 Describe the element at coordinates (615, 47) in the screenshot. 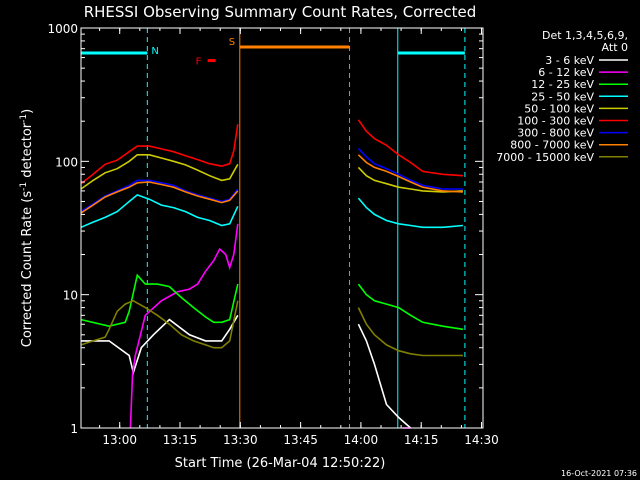

I see `legend-header-line: Att 0` at that location.